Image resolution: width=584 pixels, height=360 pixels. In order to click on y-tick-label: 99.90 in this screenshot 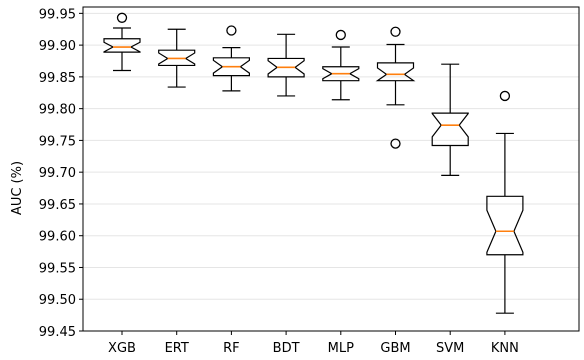, I will do `click(57, 46)`.